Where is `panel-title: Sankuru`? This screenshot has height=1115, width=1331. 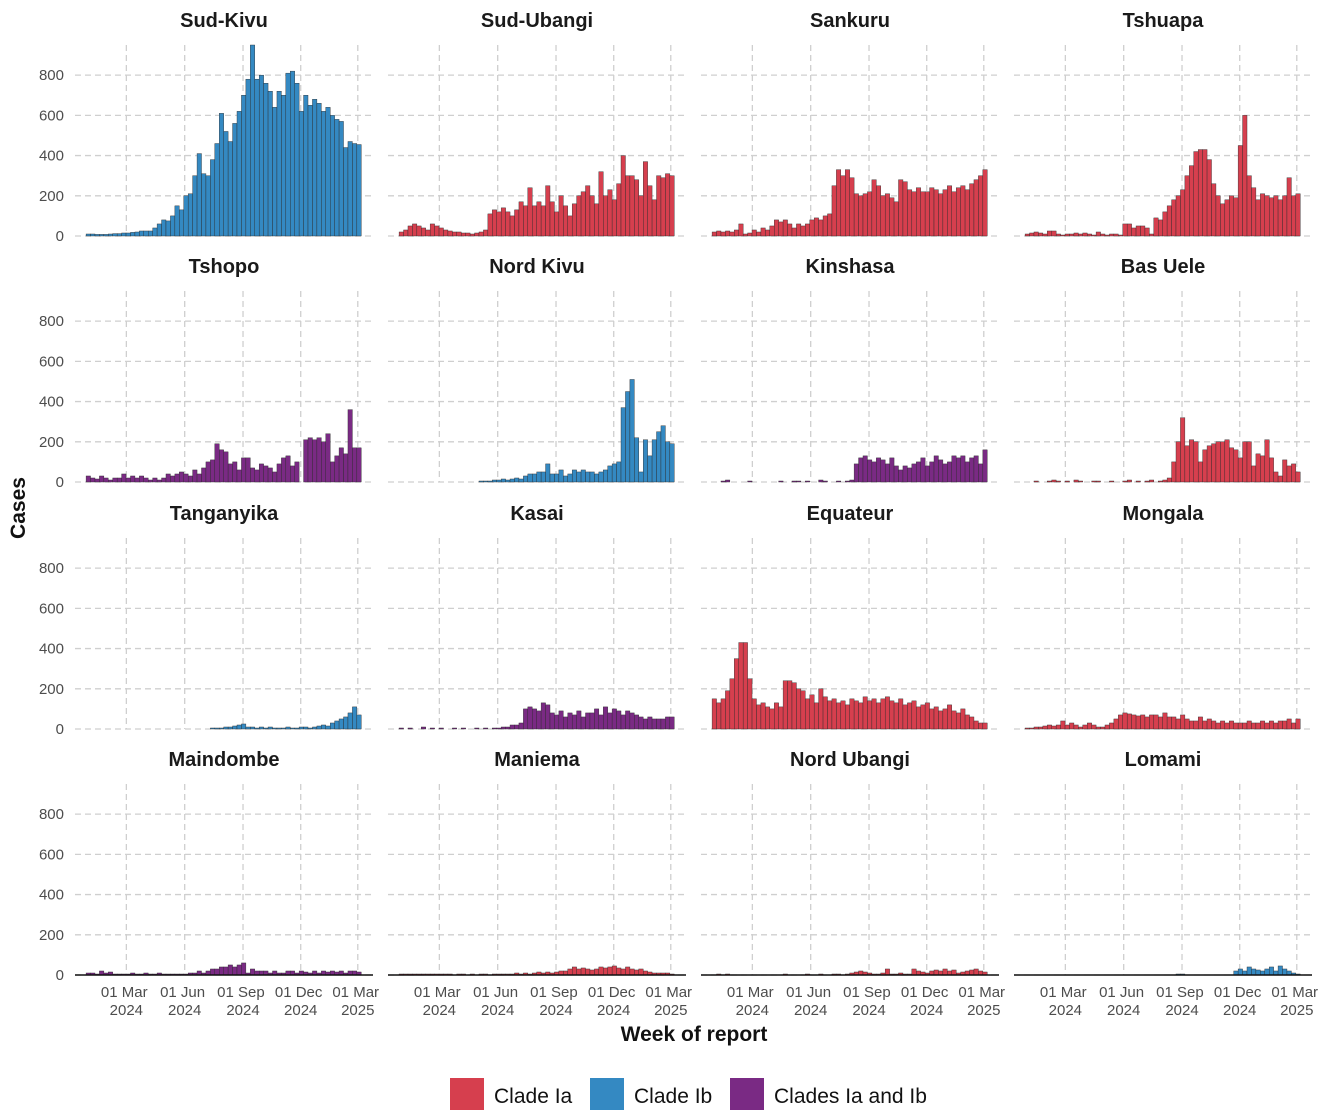
panel-title: Sankuru is located at coordinates (850, 21).